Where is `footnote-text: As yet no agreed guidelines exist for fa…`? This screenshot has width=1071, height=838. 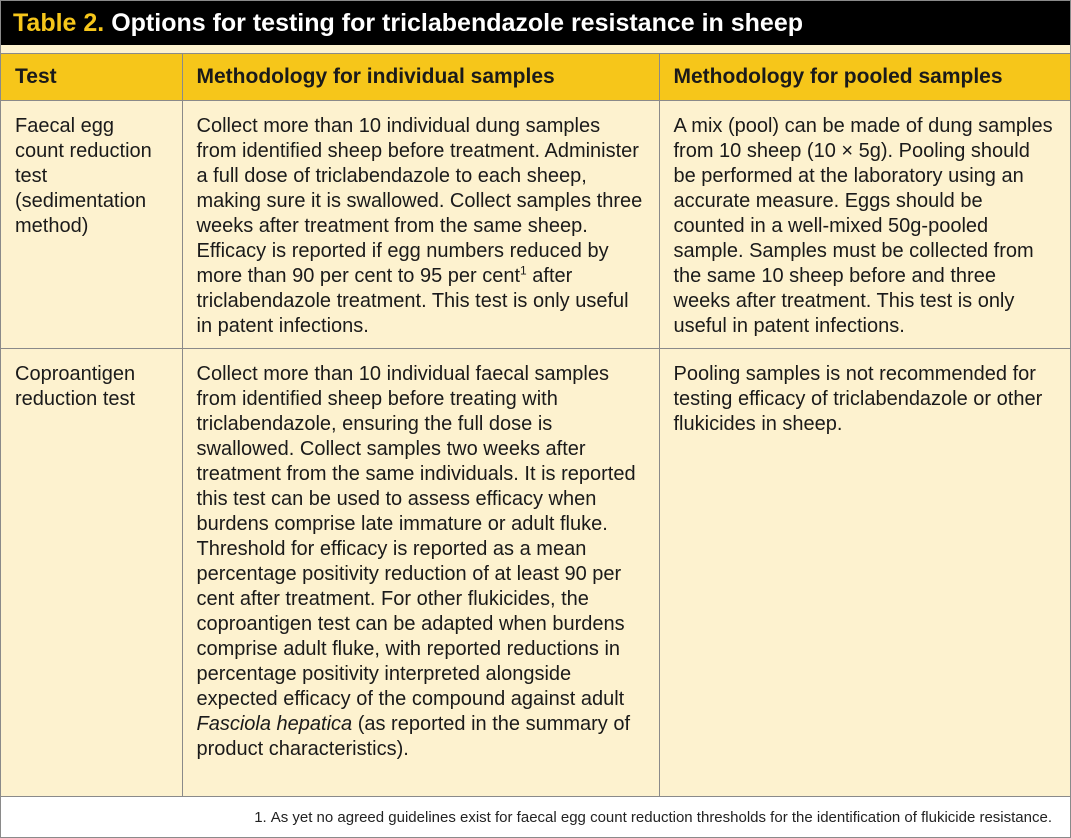 footnote-text: As yet no agreed guidelines exist for fa… is located at coordinates (661, 817).